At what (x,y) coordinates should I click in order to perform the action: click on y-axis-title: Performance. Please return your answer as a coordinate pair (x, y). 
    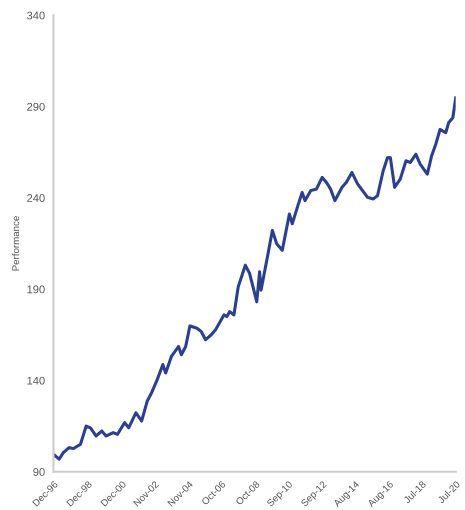
    Looking at the image, I should click on (16, 243).